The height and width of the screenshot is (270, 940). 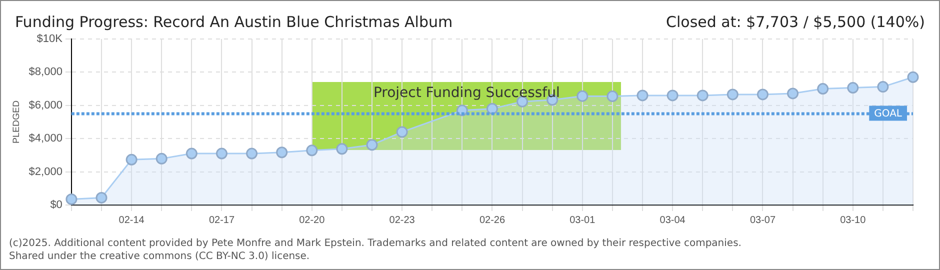 I want to click on x-tick-label: 02-26, so click(x=492, y=220).